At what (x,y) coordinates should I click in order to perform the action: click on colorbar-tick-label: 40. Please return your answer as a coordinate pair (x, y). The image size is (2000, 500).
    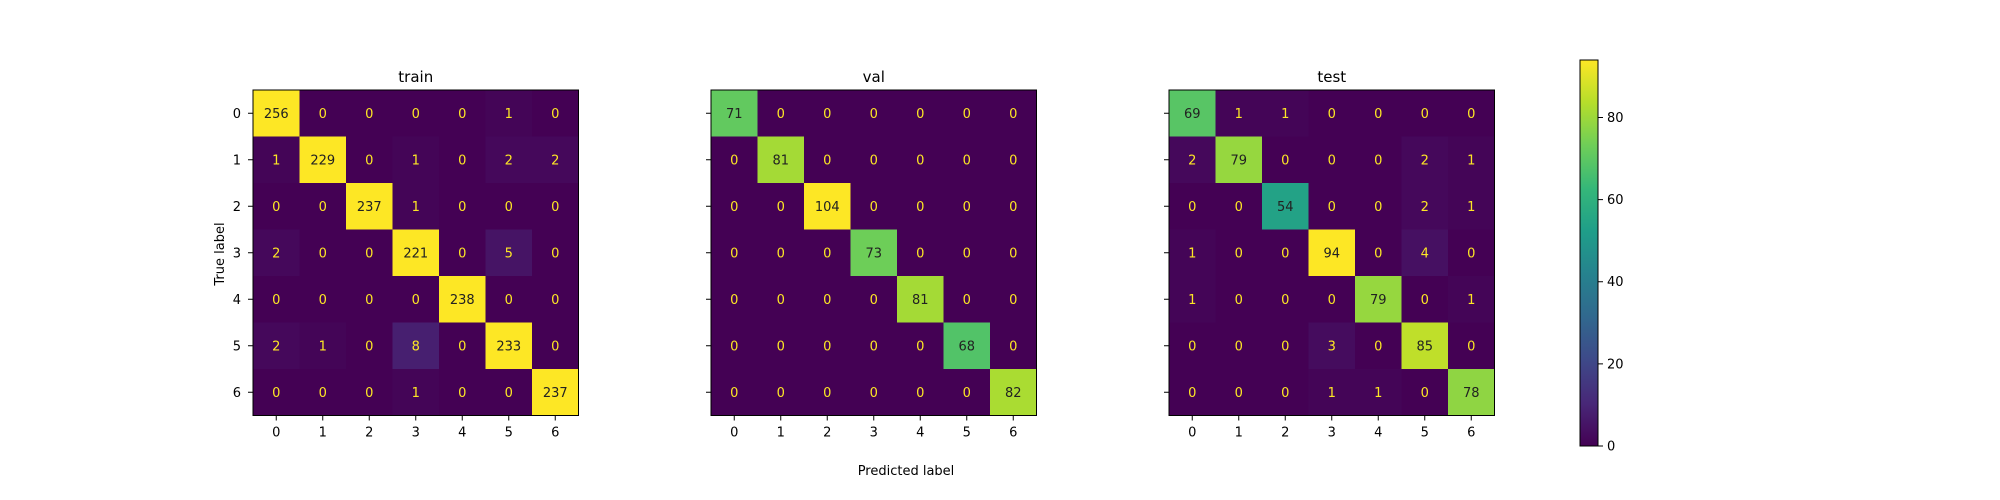
    Looking at the image, I should click on (1615, 282).